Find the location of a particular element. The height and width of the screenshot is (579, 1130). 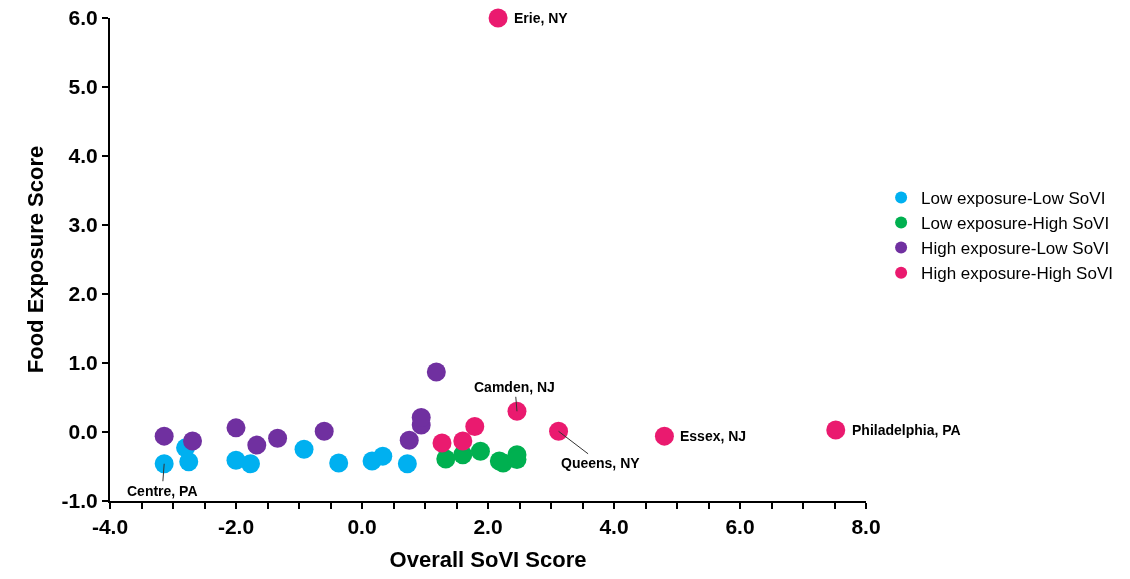

legend-label: High exposure-High SoVI is located at coordinates (1017, 274).